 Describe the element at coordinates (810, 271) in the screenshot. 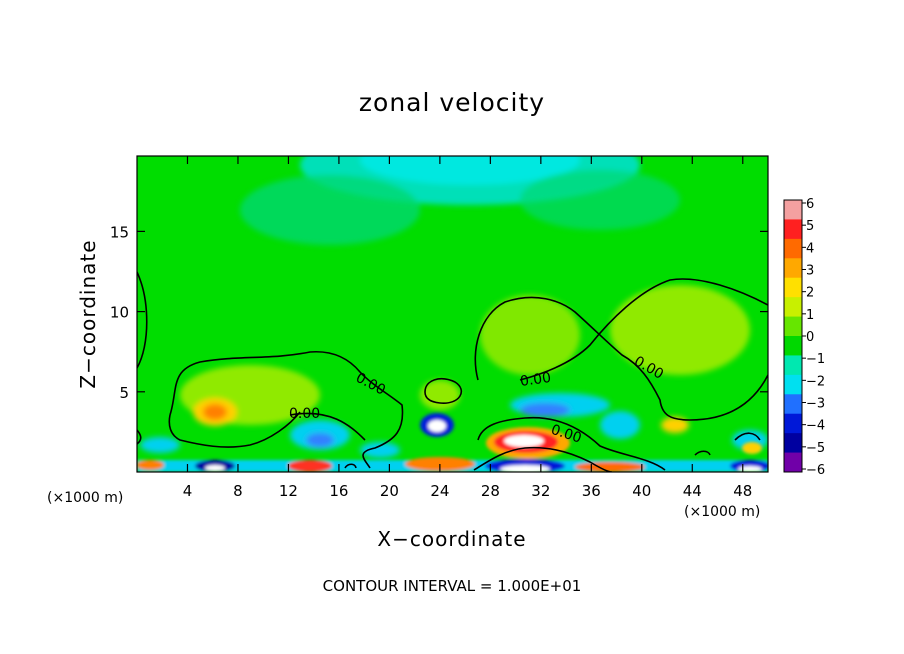

I see `colorbar-label: 3` at that location.